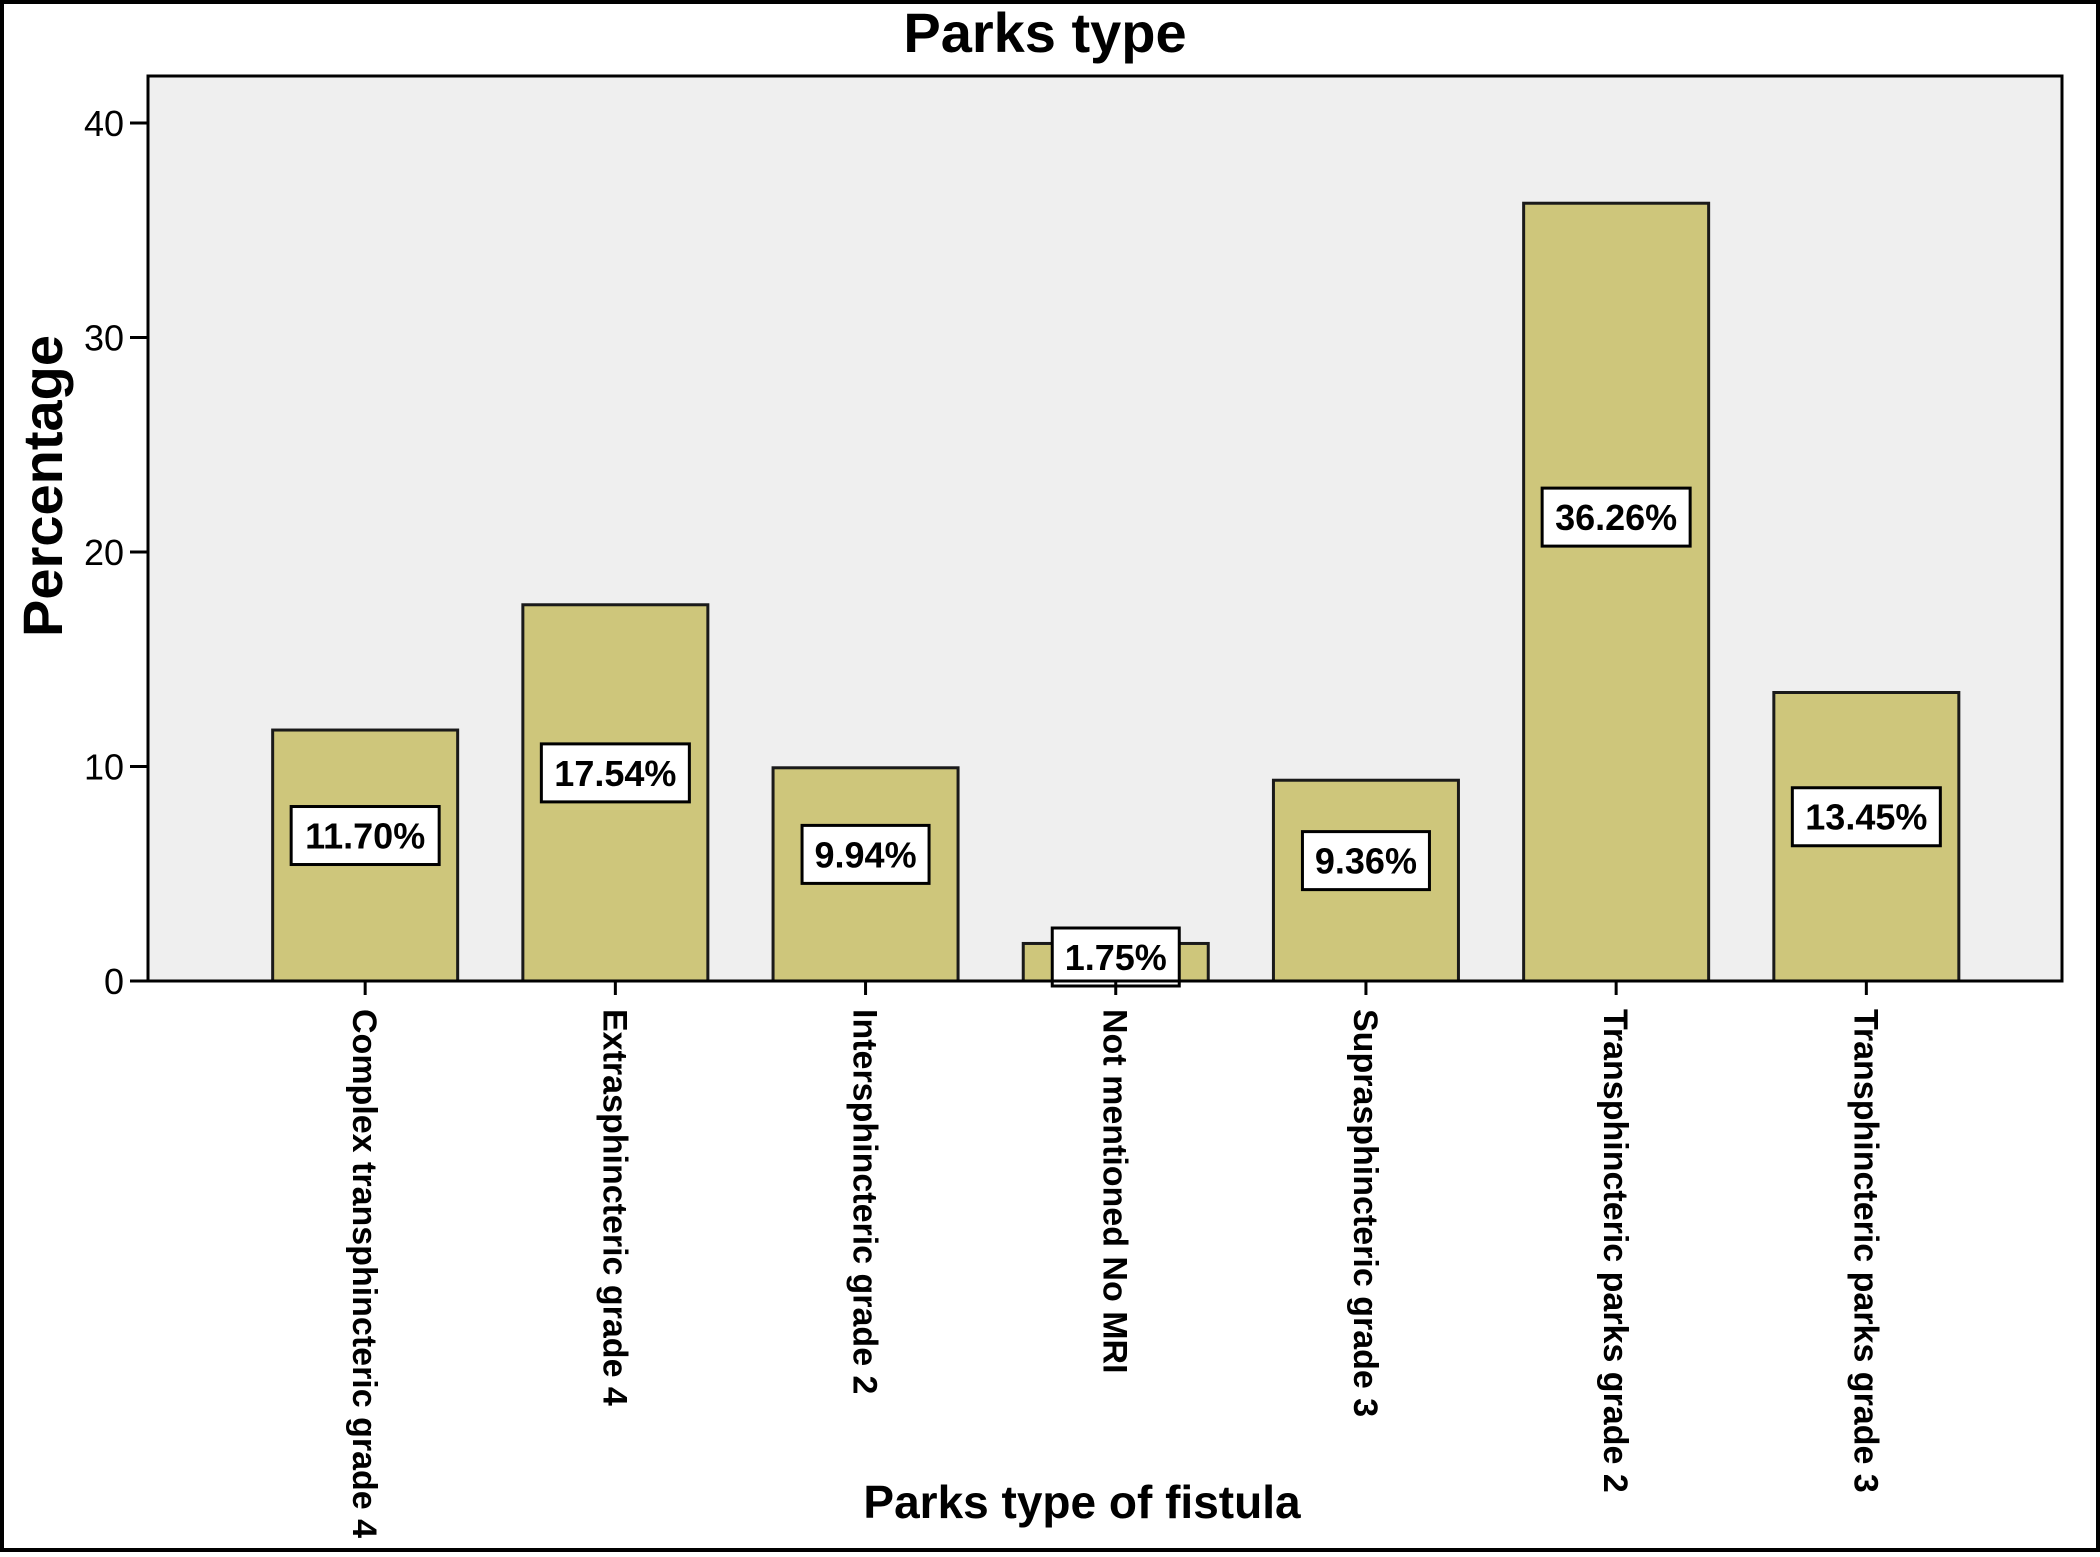  Describe the element at coordinates (1365, 1213) in the screenshot. I see `x-tick-label: Suprasphincteric grade 3` at that location.